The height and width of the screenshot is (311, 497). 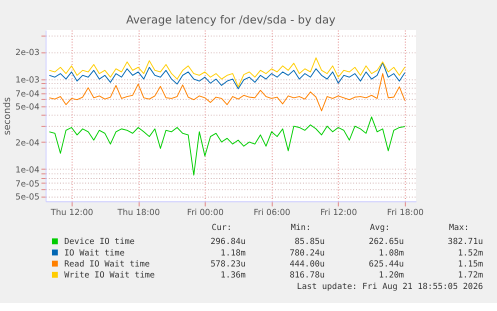 I want to click on legend-label: IO Wait time, so click(x=94, y=252).